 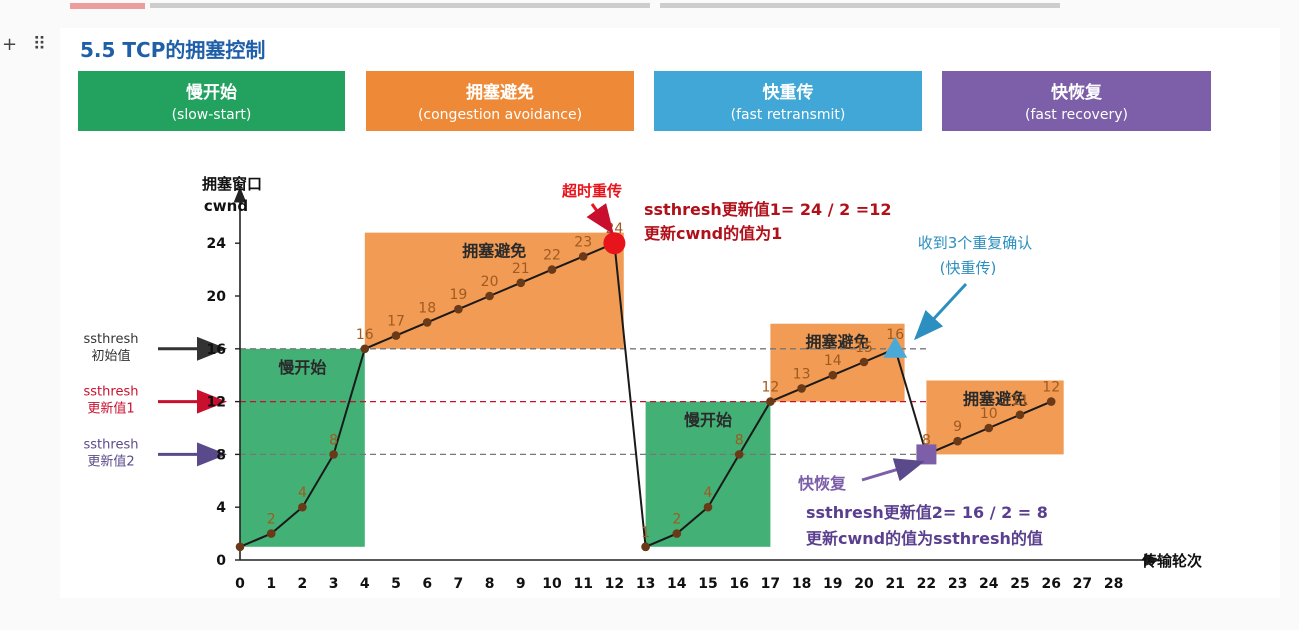 I want to click on y-axis-label: cwnd, so click(x=226, y=206).